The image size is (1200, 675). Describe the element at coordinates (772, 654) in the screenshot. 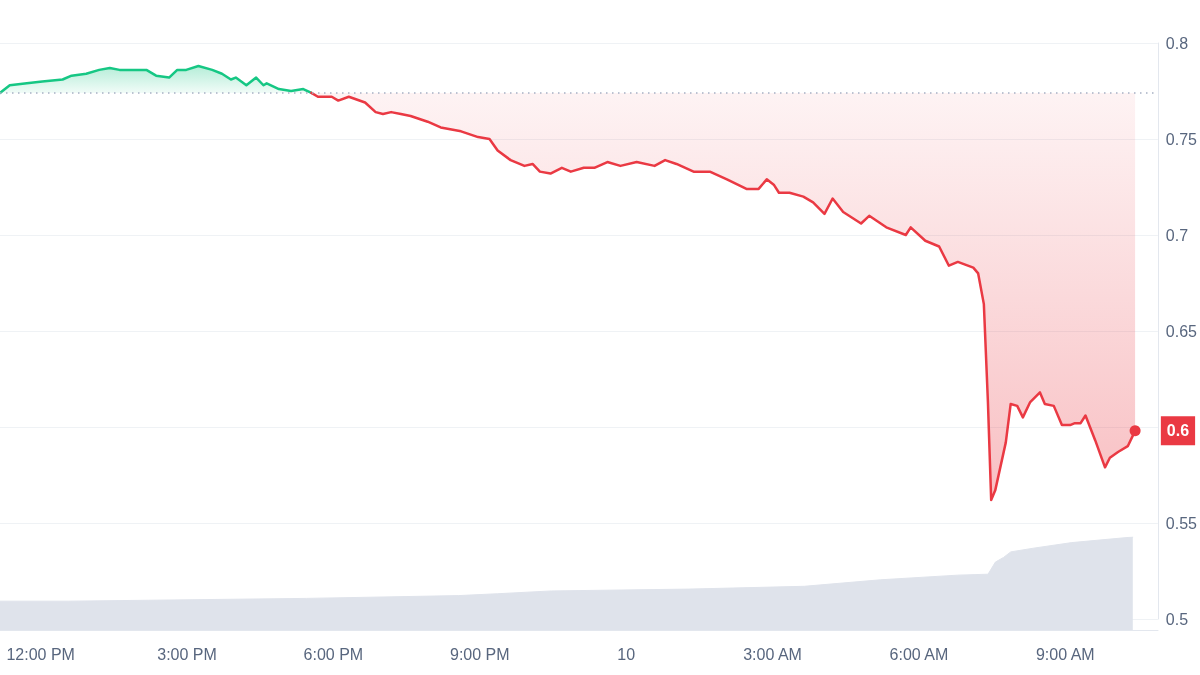

I see `x-tick-label: 3:00 AM` at that location.